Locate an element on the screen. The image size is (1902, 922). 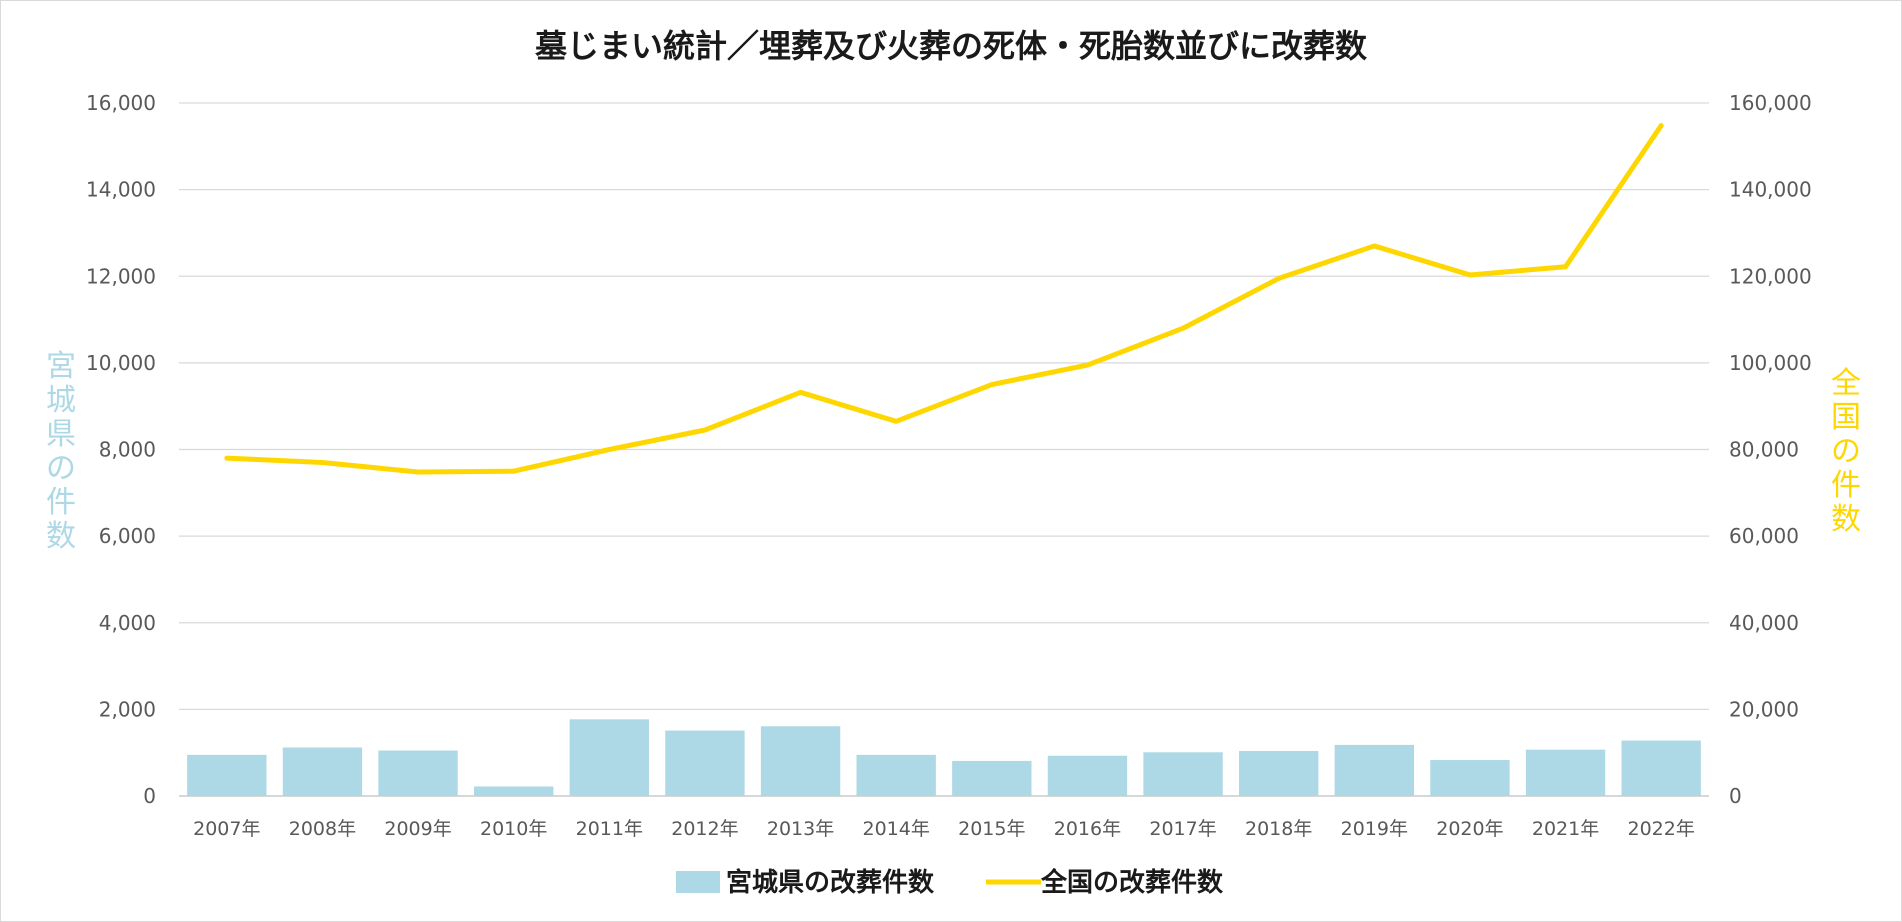
bar-series is located at coordinates (944, 757).